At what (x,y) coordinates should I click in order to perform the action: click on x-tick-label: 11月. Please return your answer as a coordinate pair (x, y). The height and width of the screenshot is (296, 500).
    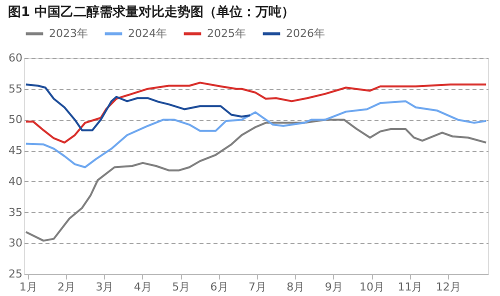
    Looking at the image, I should click on (410, 287).